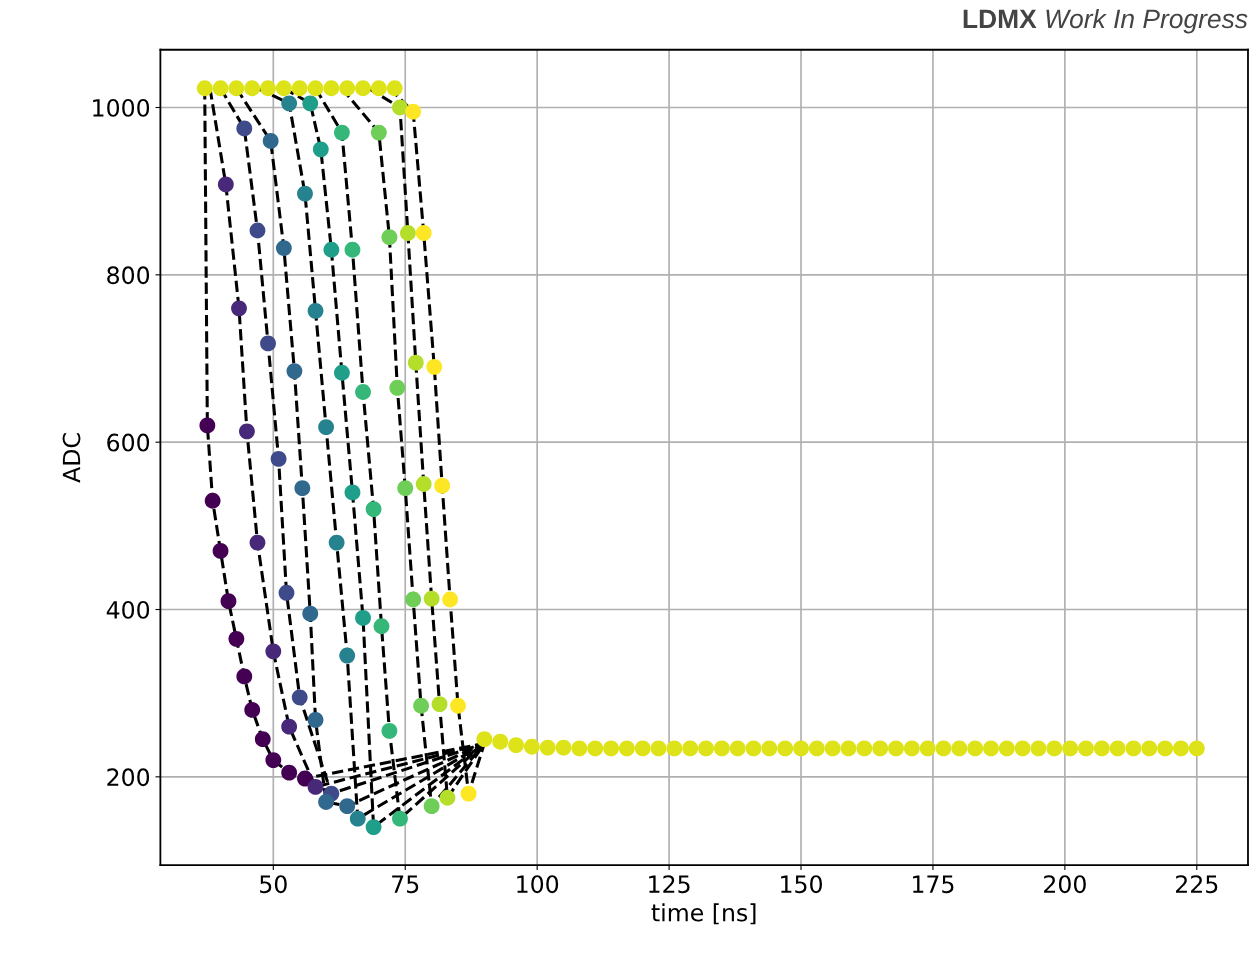 The width and height of the screenshot is (1253, 957). Describe the element at coordinates (121, 107) in the screenshot. I see `y-tick-label: 1000` at that location.